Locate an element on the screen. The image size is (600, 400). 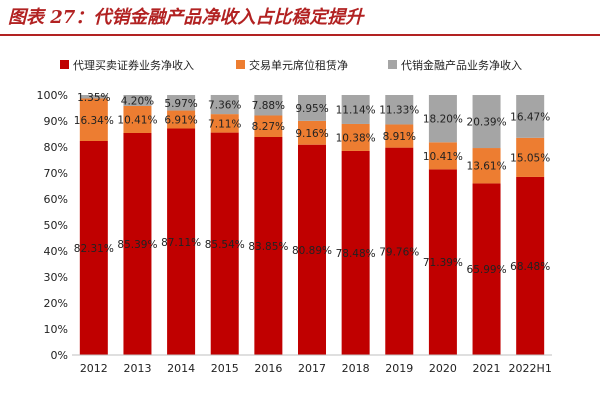
x-tick-label: 2014 is located at coordinates (181, 368).